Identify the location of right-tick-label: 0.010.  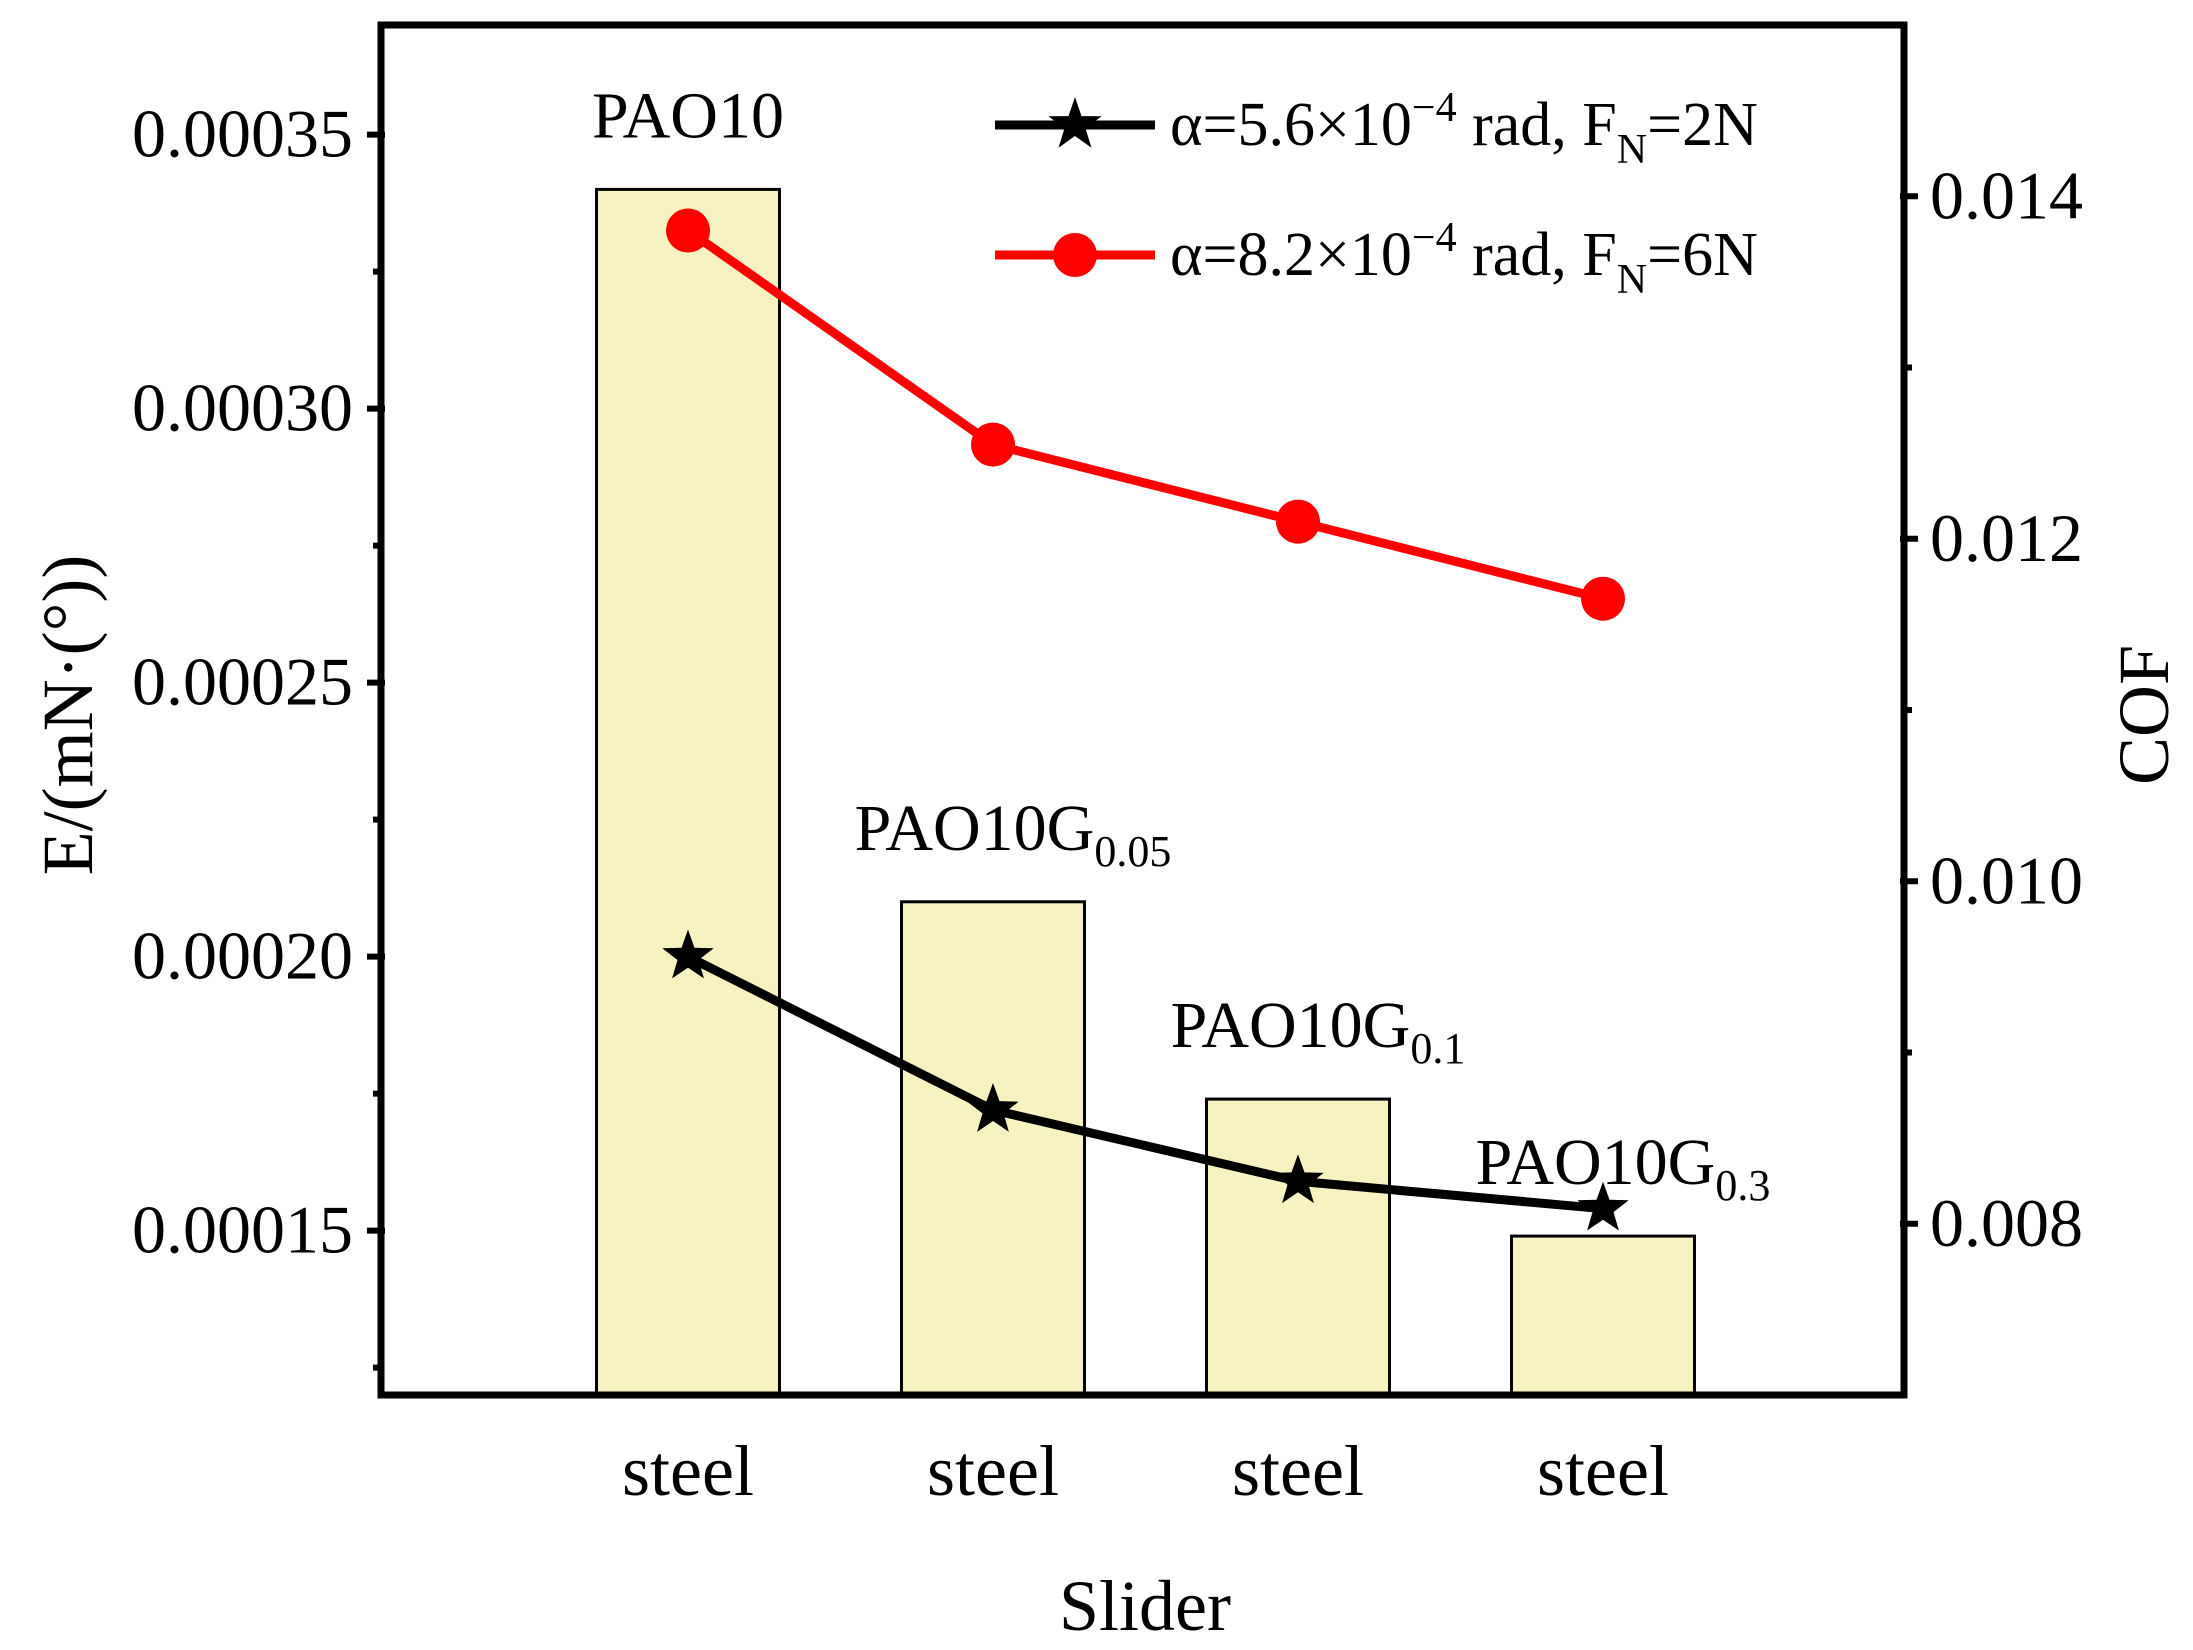
(2006, 880).